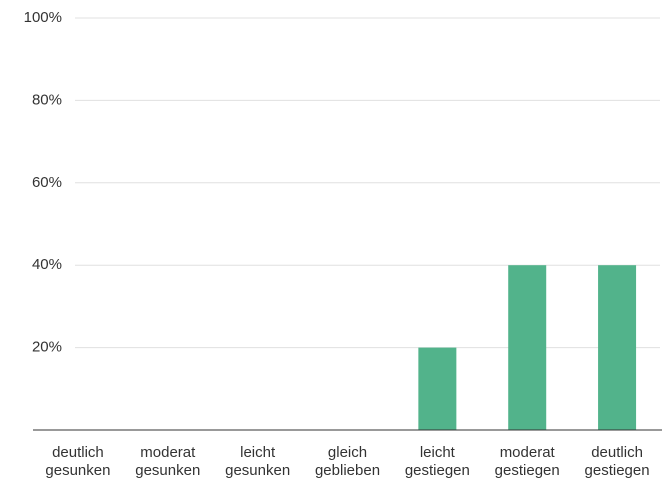  What do you see at coordinates (47, 99) in the screenshot?
I see `y-tick-label: 80%` at bounding box center [47, 99].